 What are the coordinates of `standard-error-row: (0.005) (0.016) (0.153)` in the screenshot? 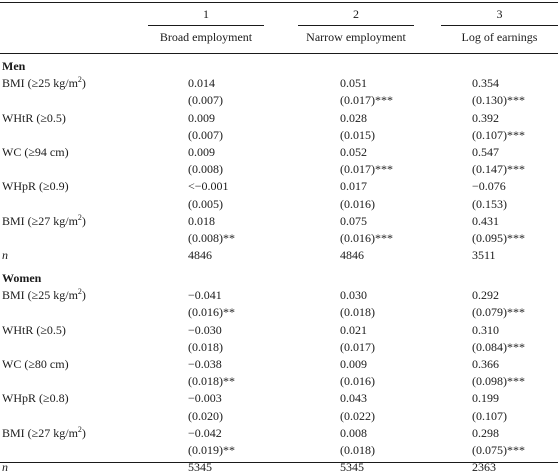 It's located at (279, 204).